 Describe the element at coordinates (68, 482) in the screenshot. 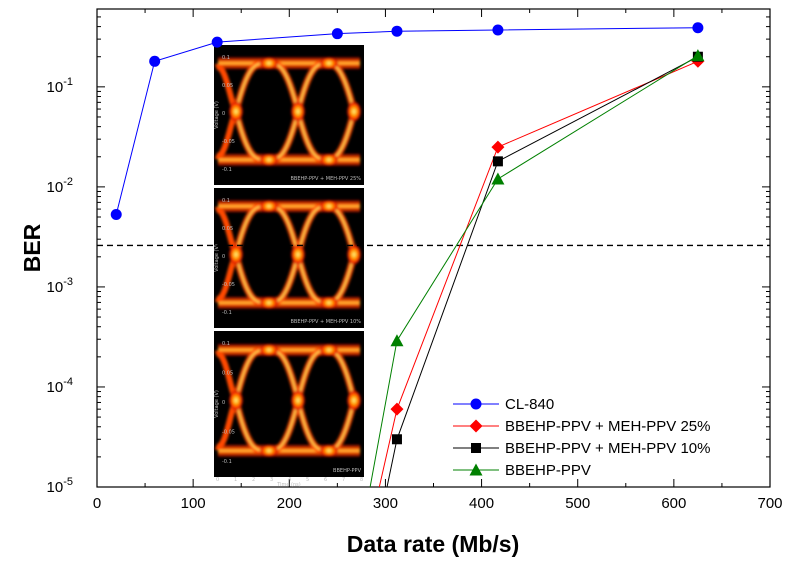

I see `y-tick-exponent: -5` at that location.